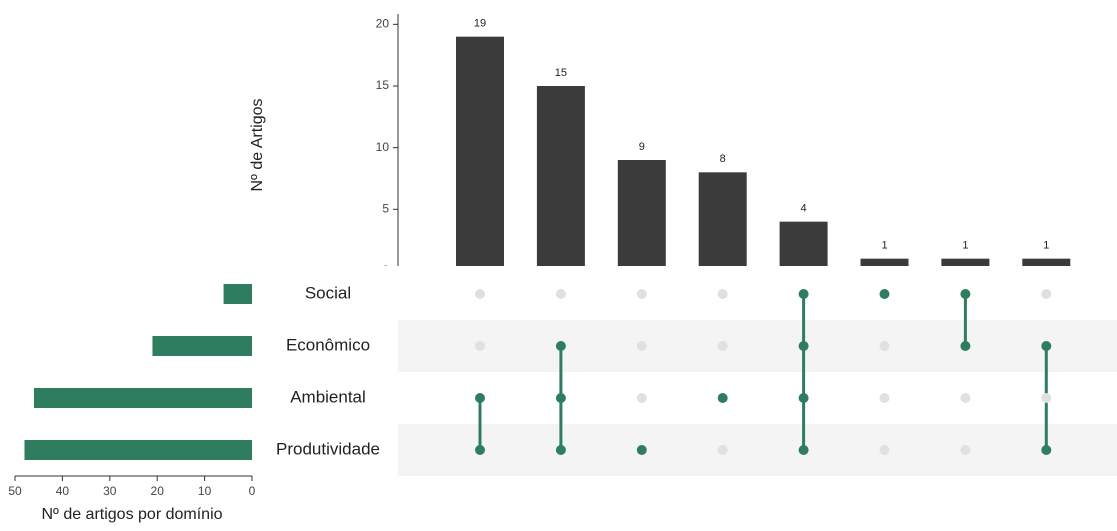  Describe the element at coordinates (723, 159) in the screenshot. I see `value-label: 8` at that location.